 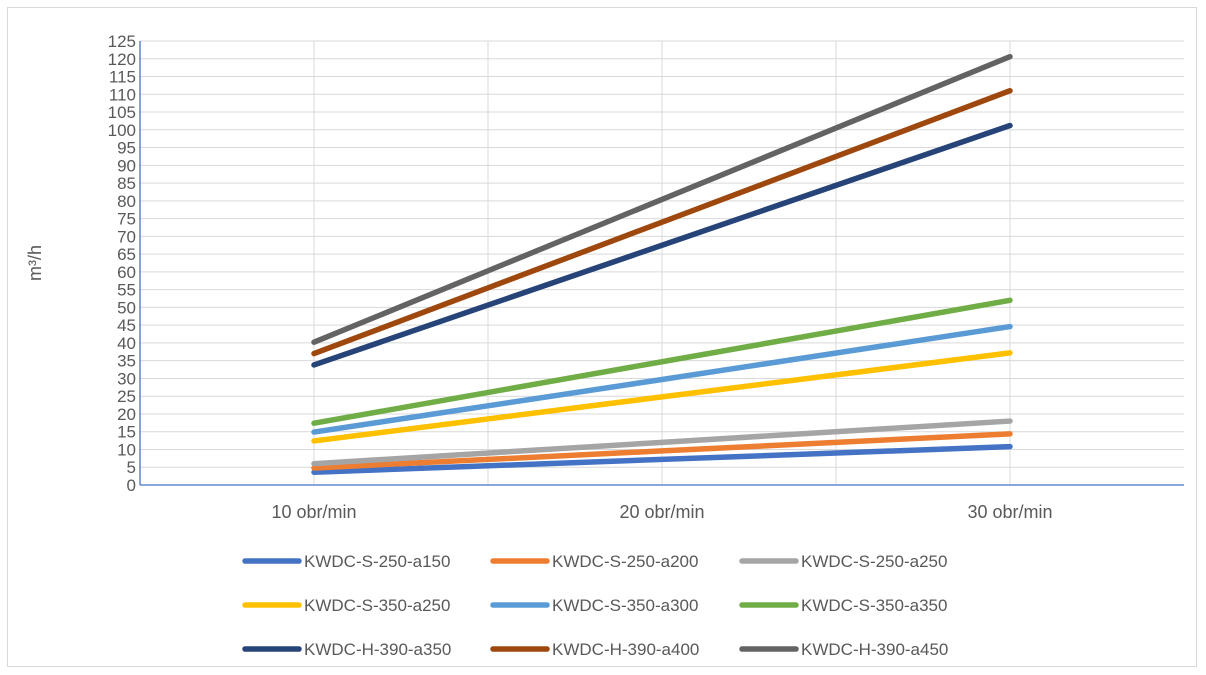 I want to click on y-tick-label: 75, so click(x=126, y=219).